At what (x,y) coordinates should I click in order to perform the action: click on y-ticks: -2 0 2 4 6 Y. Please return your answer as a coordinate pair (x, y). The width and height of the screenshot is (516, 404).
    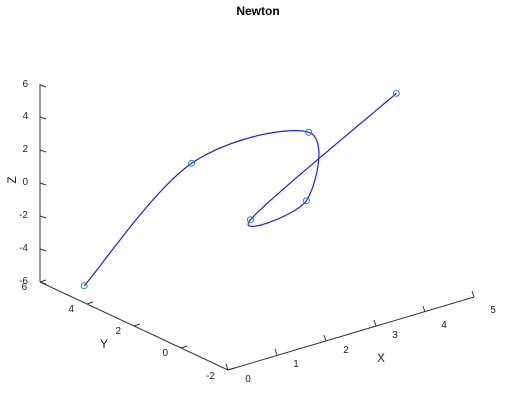
    Looking at the image, I should click on (128, 330).